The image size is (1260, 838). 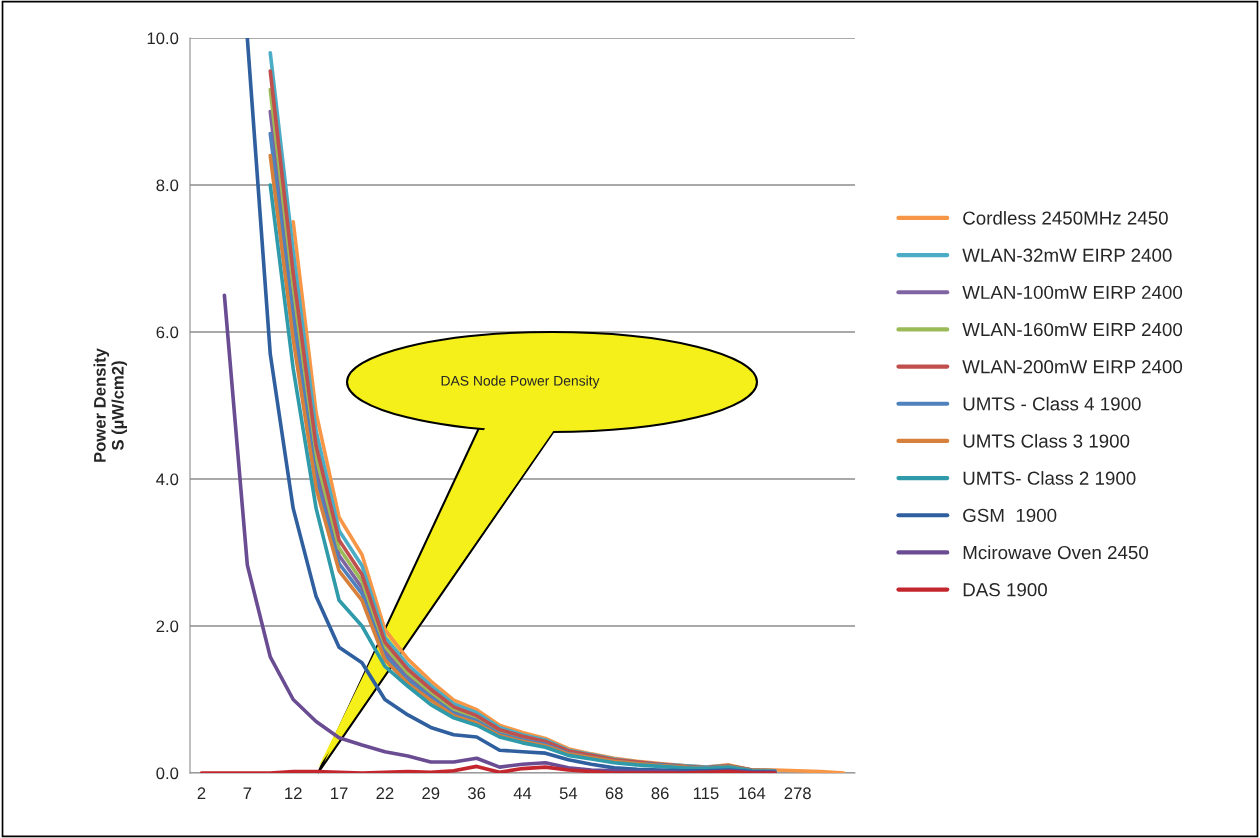 What do you see at coordinates (167, 479) in the screenshot?
I see `y-tick-label: 4.0` at bounding box center [167, 479].